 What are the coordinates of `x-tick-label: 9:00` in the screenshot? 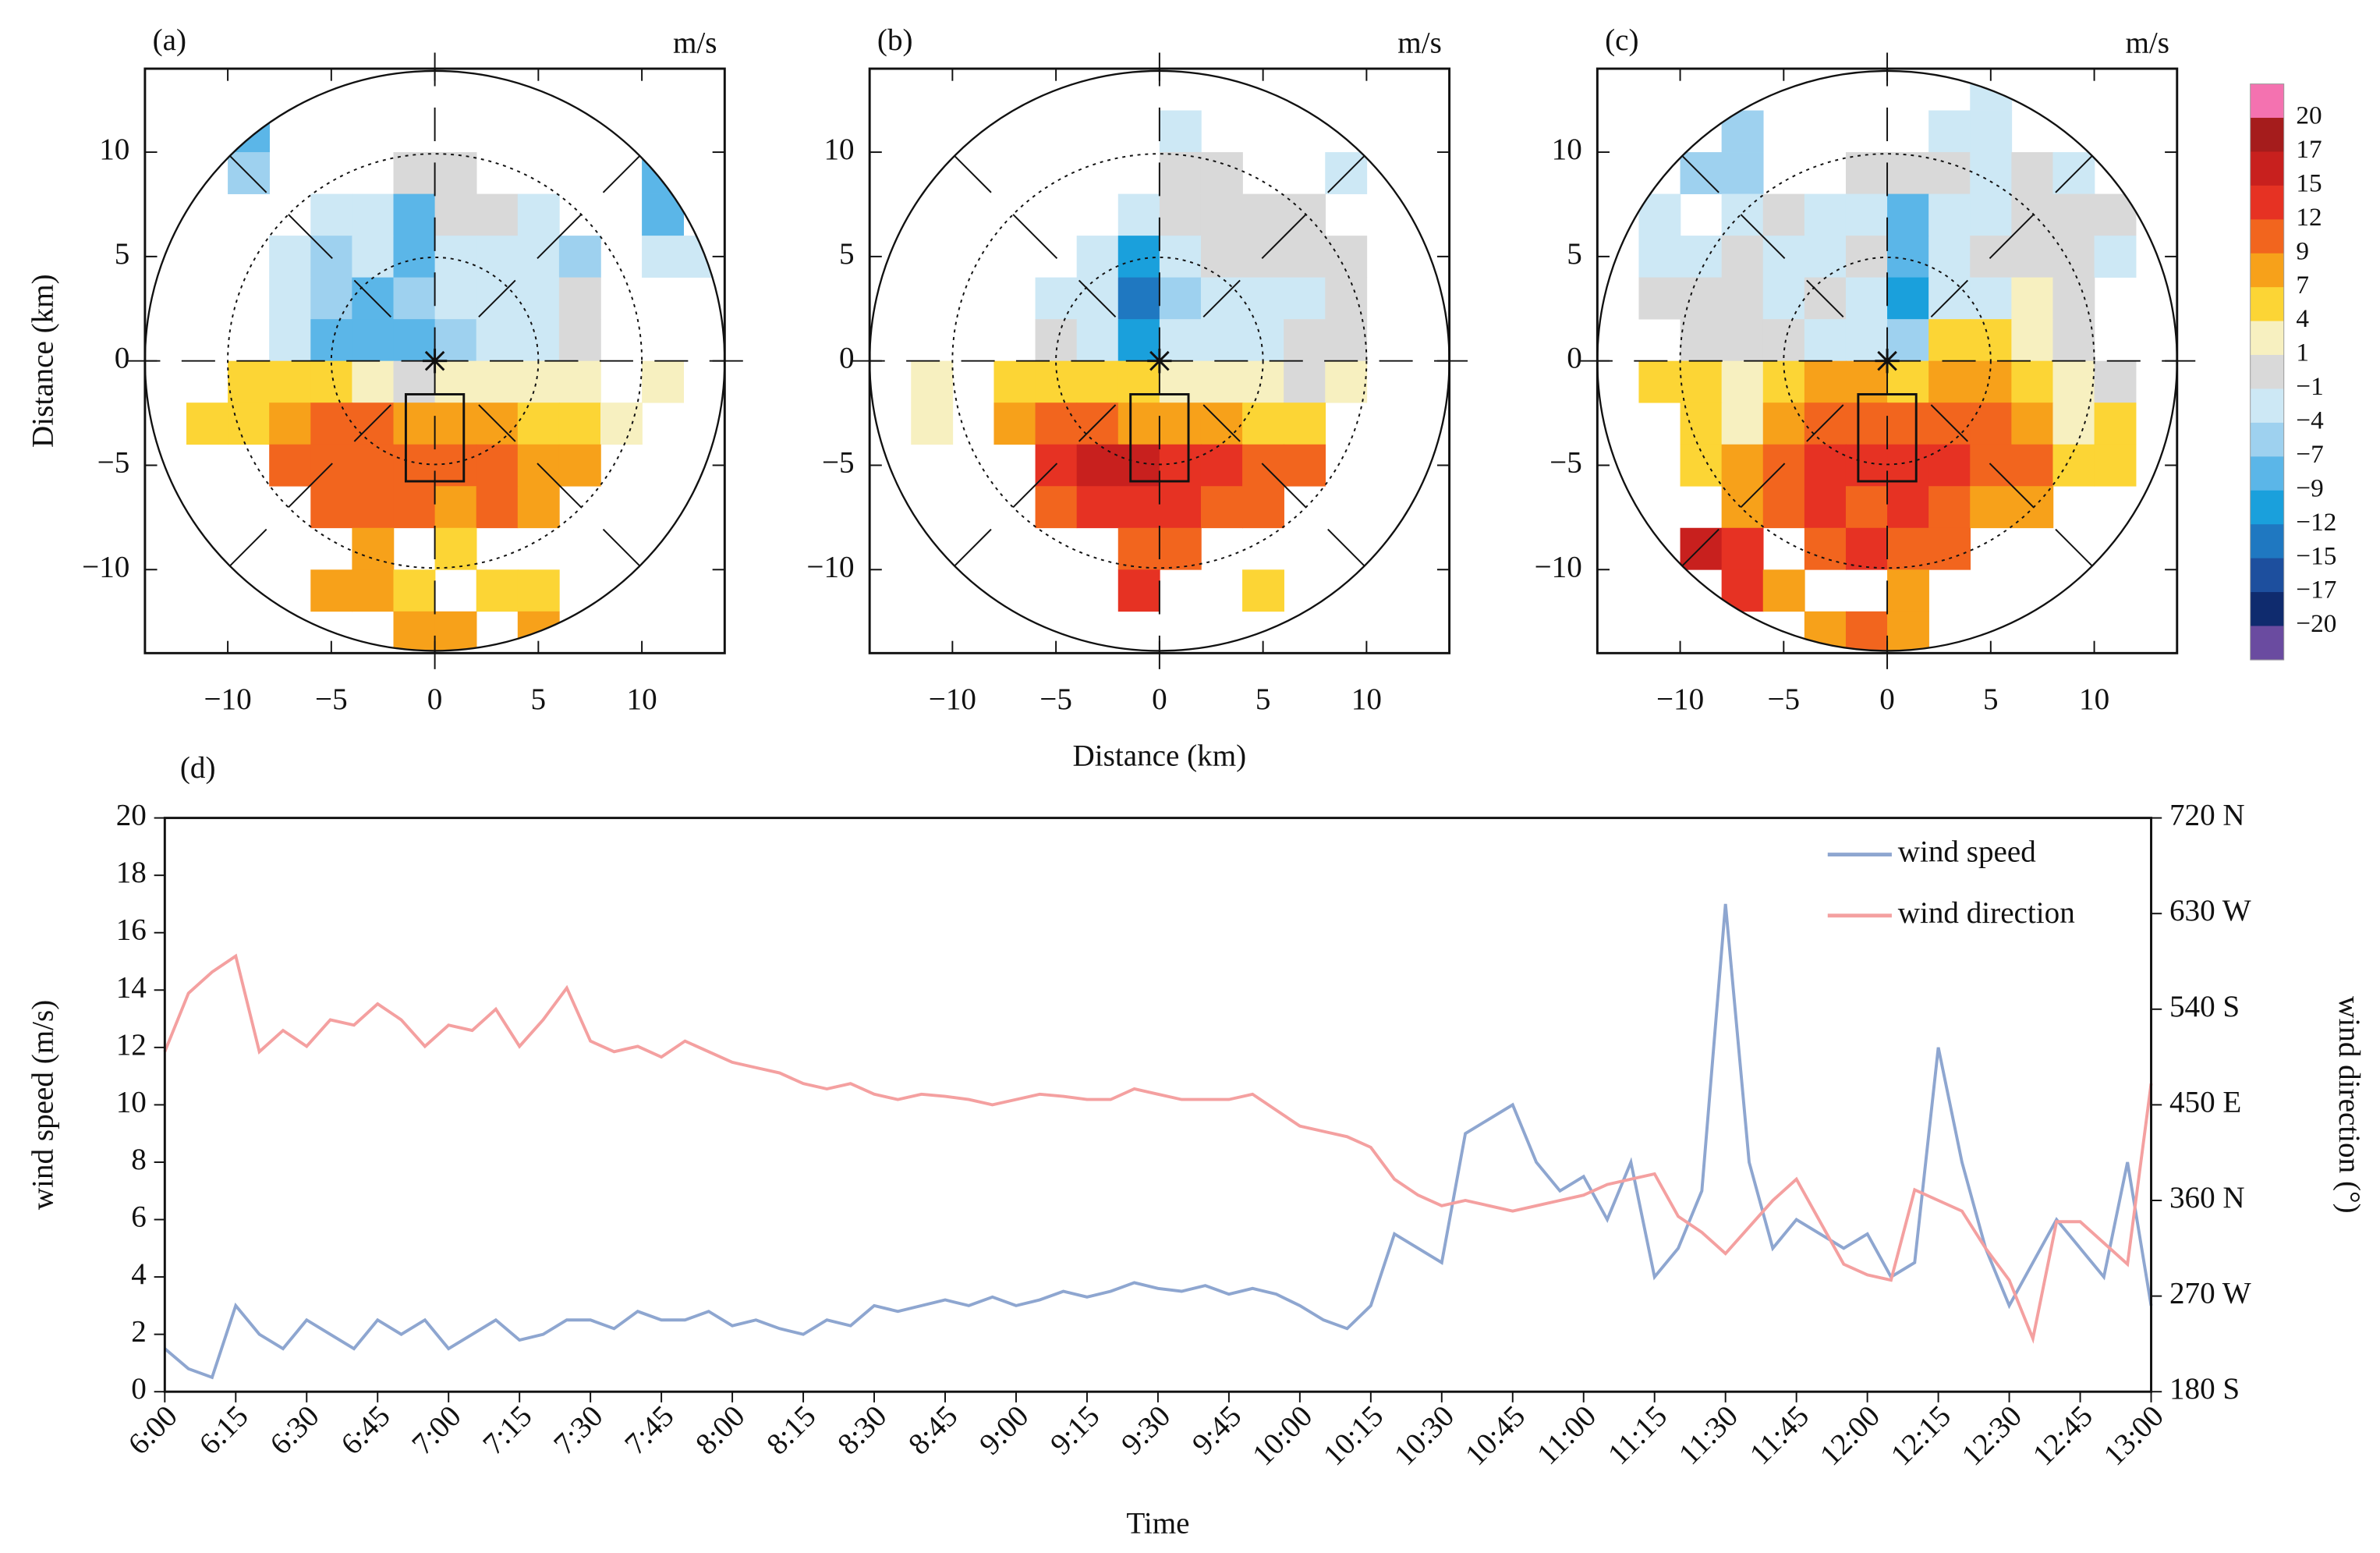 It's located at (1005, 1430).